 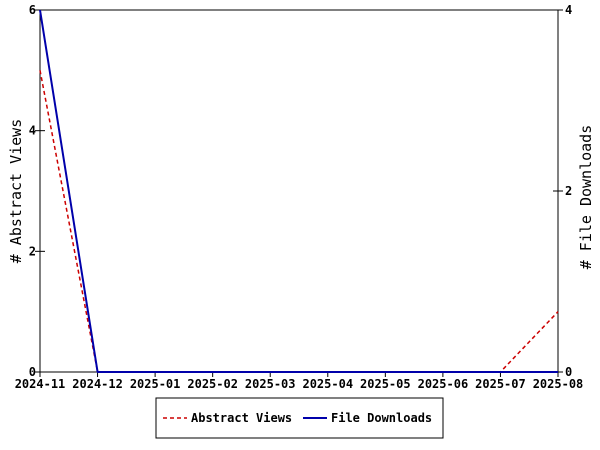 What do you see at coordinates (327, 384) in the screenshot?
I see `x-tick-label: 2025-04` at bounding box center [327, 384].